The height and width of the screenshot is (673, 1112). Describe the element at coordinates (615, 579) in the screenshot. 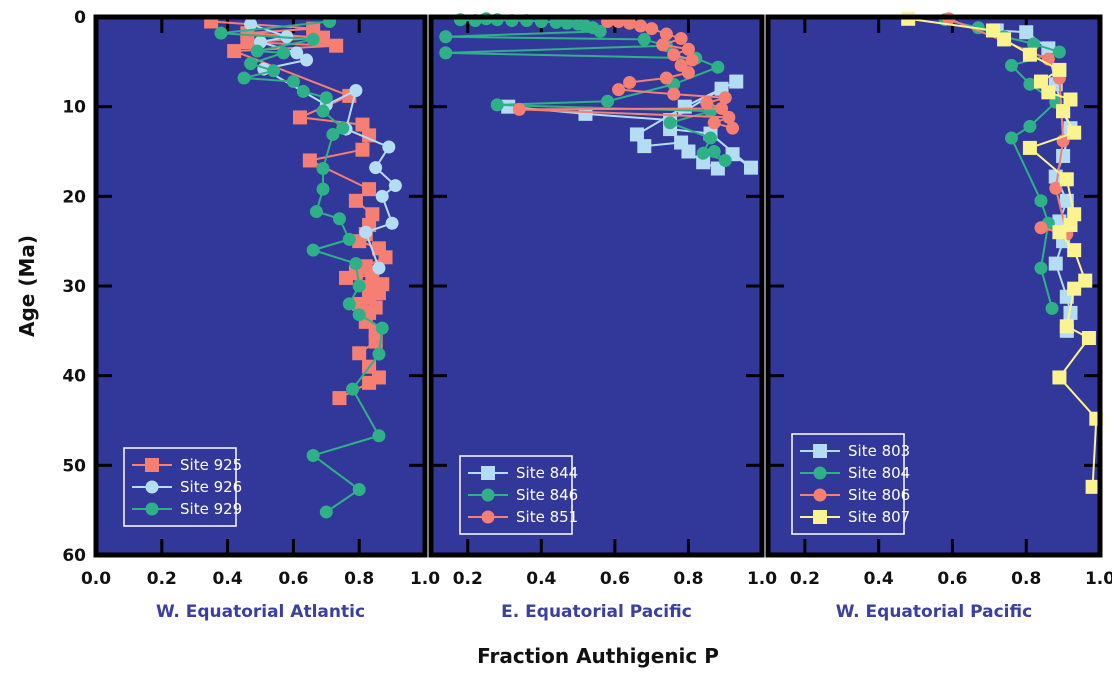

I see `x-tick-label: 0.6` at that location.